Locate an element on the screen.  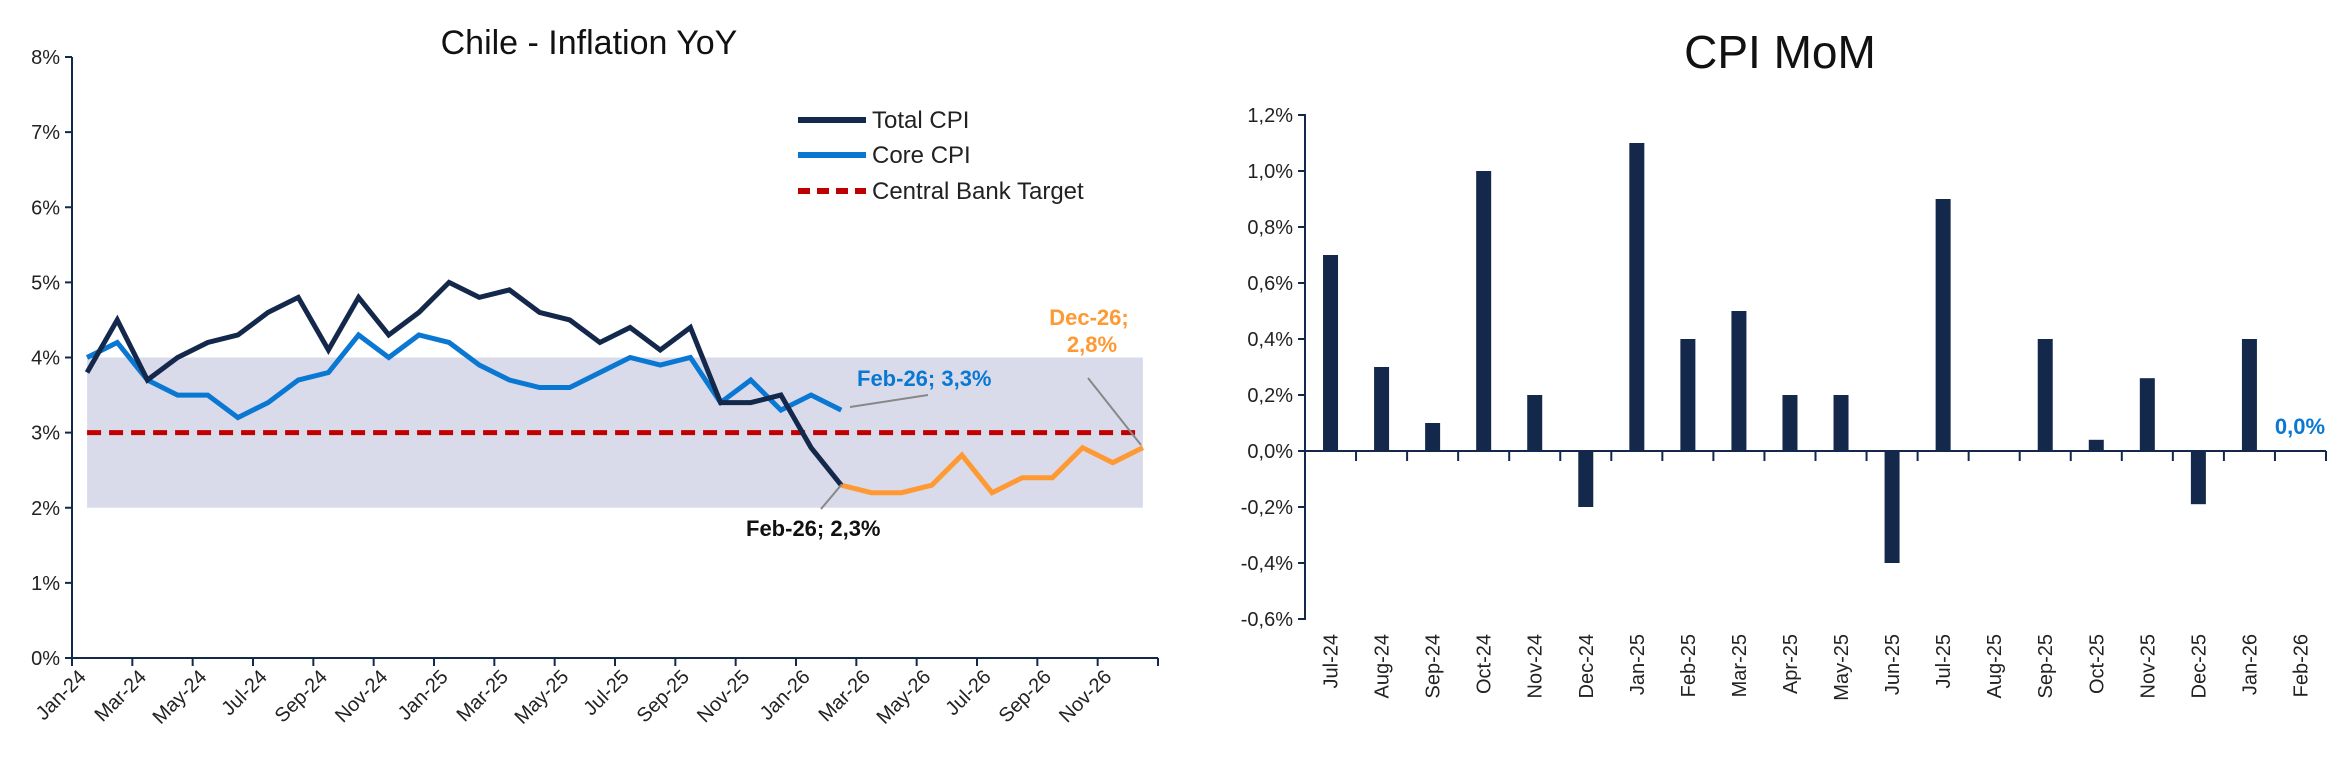
y-tick-label: -0,2% is located at coordinates (1267, 508).